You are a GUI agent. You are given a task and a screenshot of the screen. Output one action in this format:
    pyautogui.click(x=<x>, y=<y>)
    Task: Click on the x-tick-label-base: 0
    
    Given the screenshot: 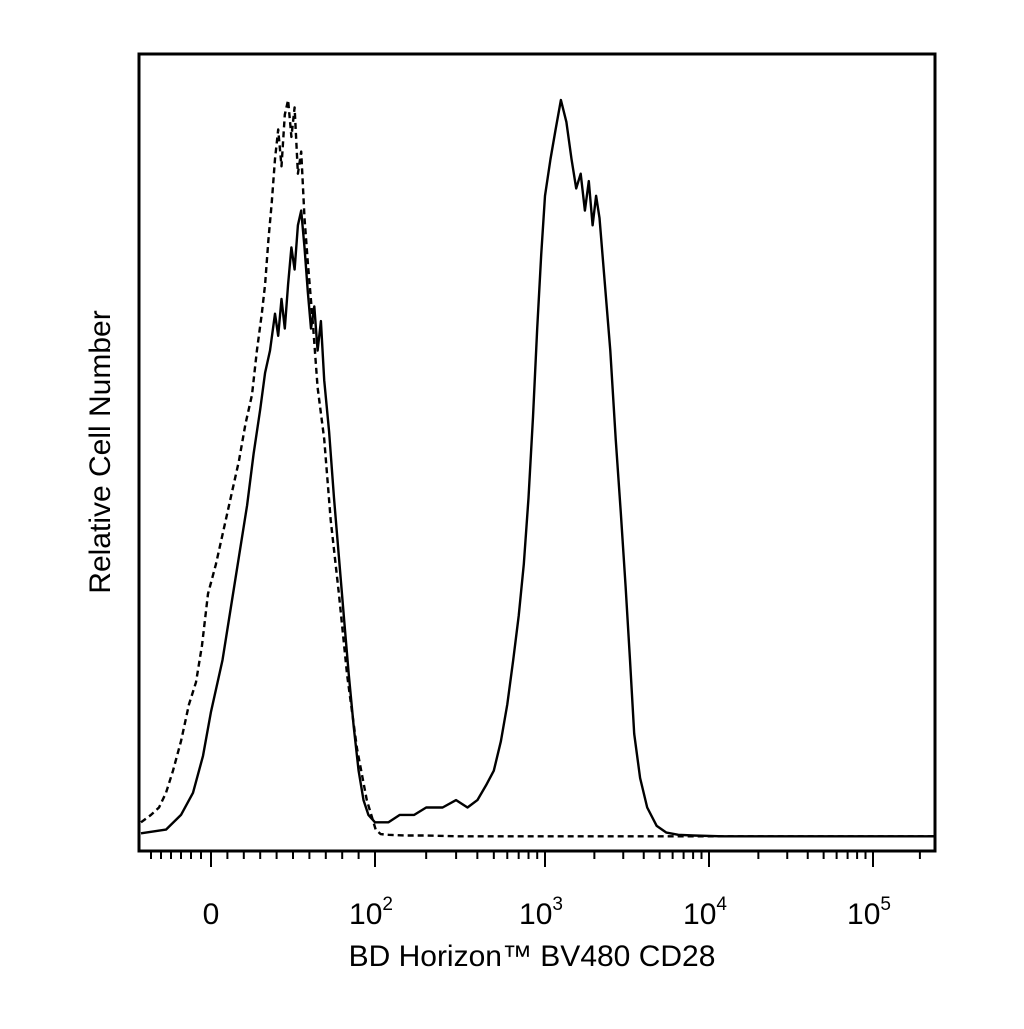 What is the action you would take?
    pyautogui.click(x=211, y=914)
    